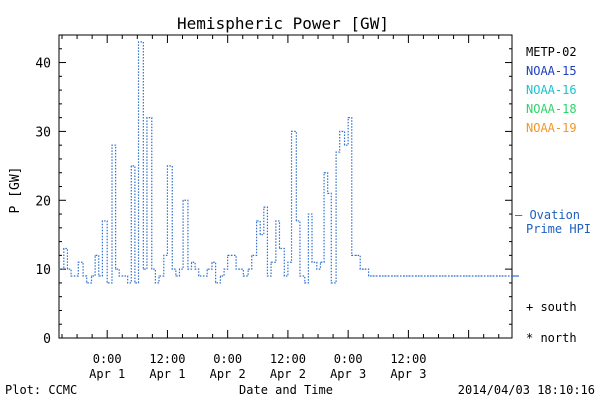  Describe the element at coordinates (41, 390) in the screenshot. I see `footer-left: Plot: CCMC` at that location.